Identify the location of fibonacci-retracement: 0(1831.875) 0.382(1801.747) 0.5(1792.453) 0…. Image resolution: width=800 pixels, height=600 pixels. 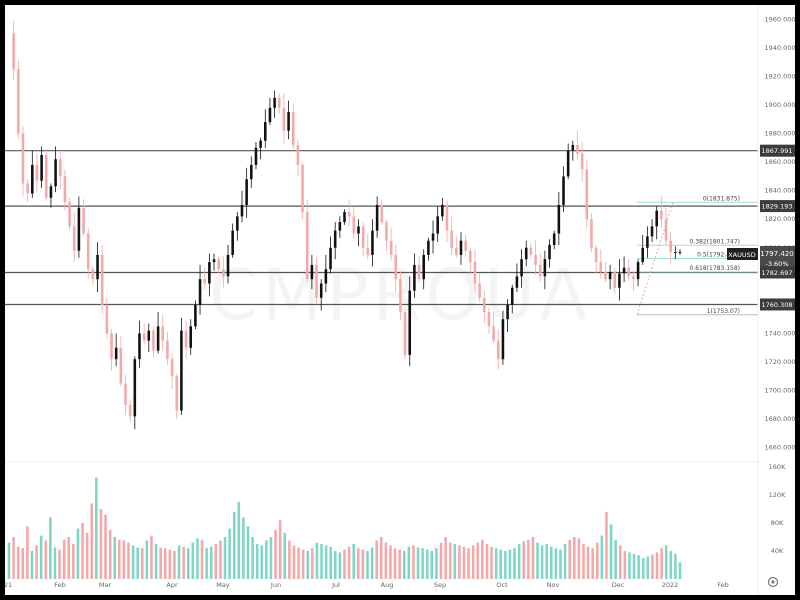
(697, 255).